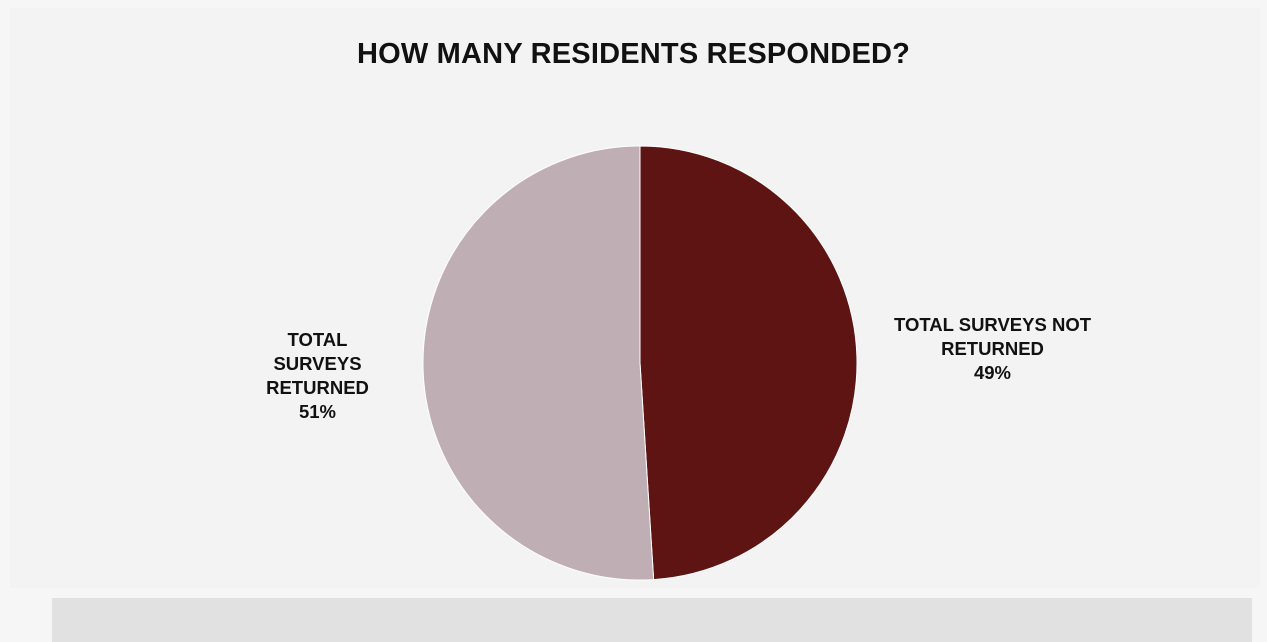 The image size is (1267, 642). Describe the element at coordinates (748, 363) in the screenshot. I see `pie-slice-not-returned` at that location.